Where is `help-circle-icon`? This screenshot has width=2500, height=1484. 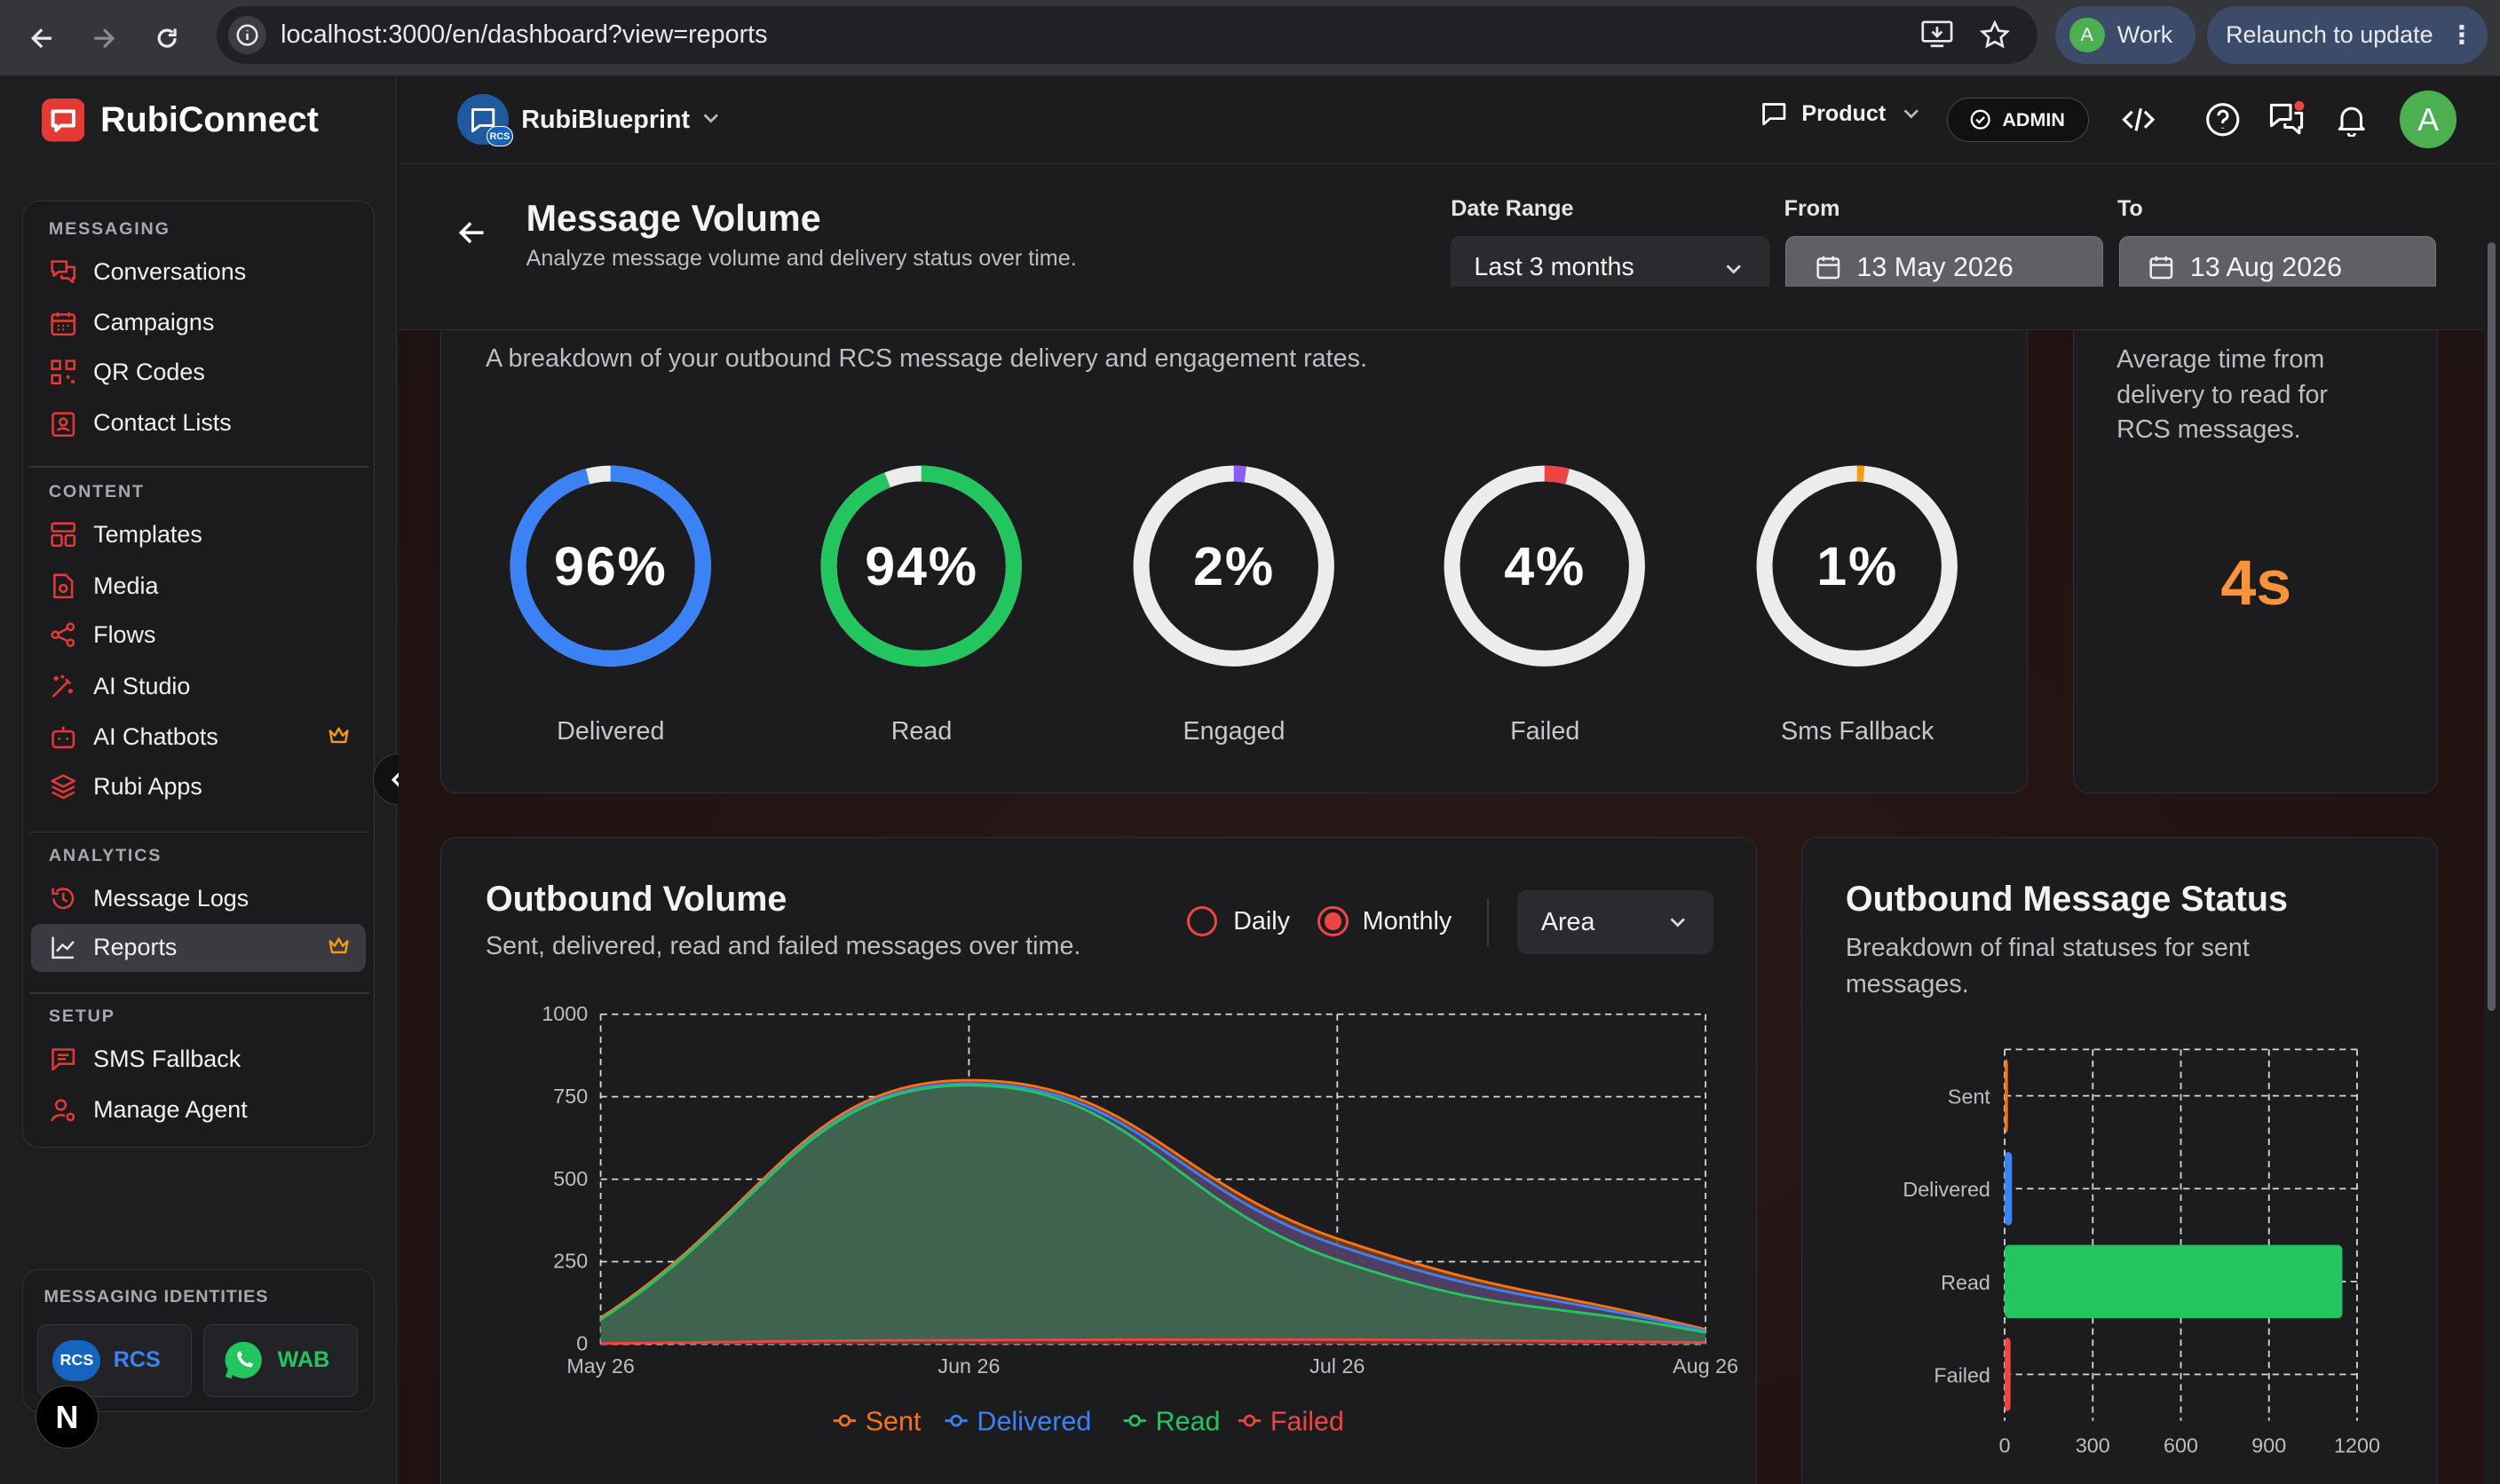
help-circle-icon is located at coordinates (2223, 120).